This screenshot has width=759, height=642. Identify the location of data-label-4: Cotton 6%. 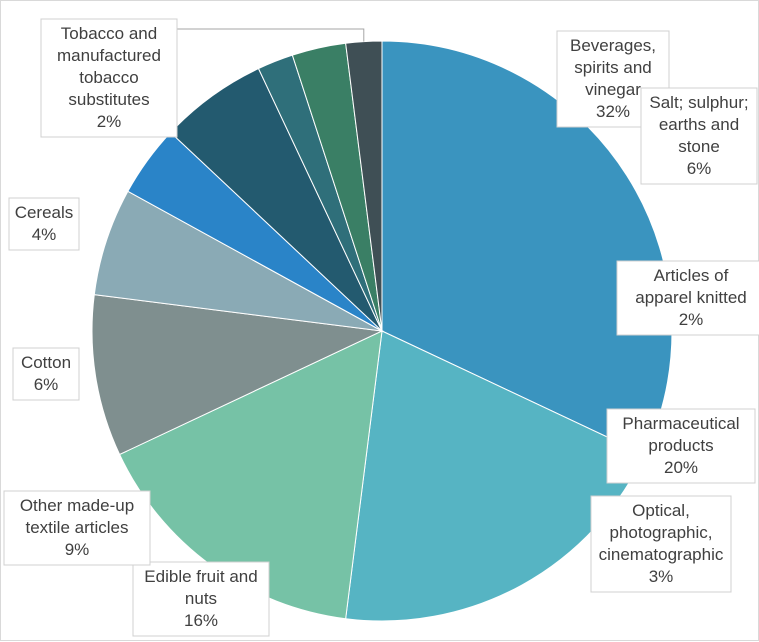
(46, 374).